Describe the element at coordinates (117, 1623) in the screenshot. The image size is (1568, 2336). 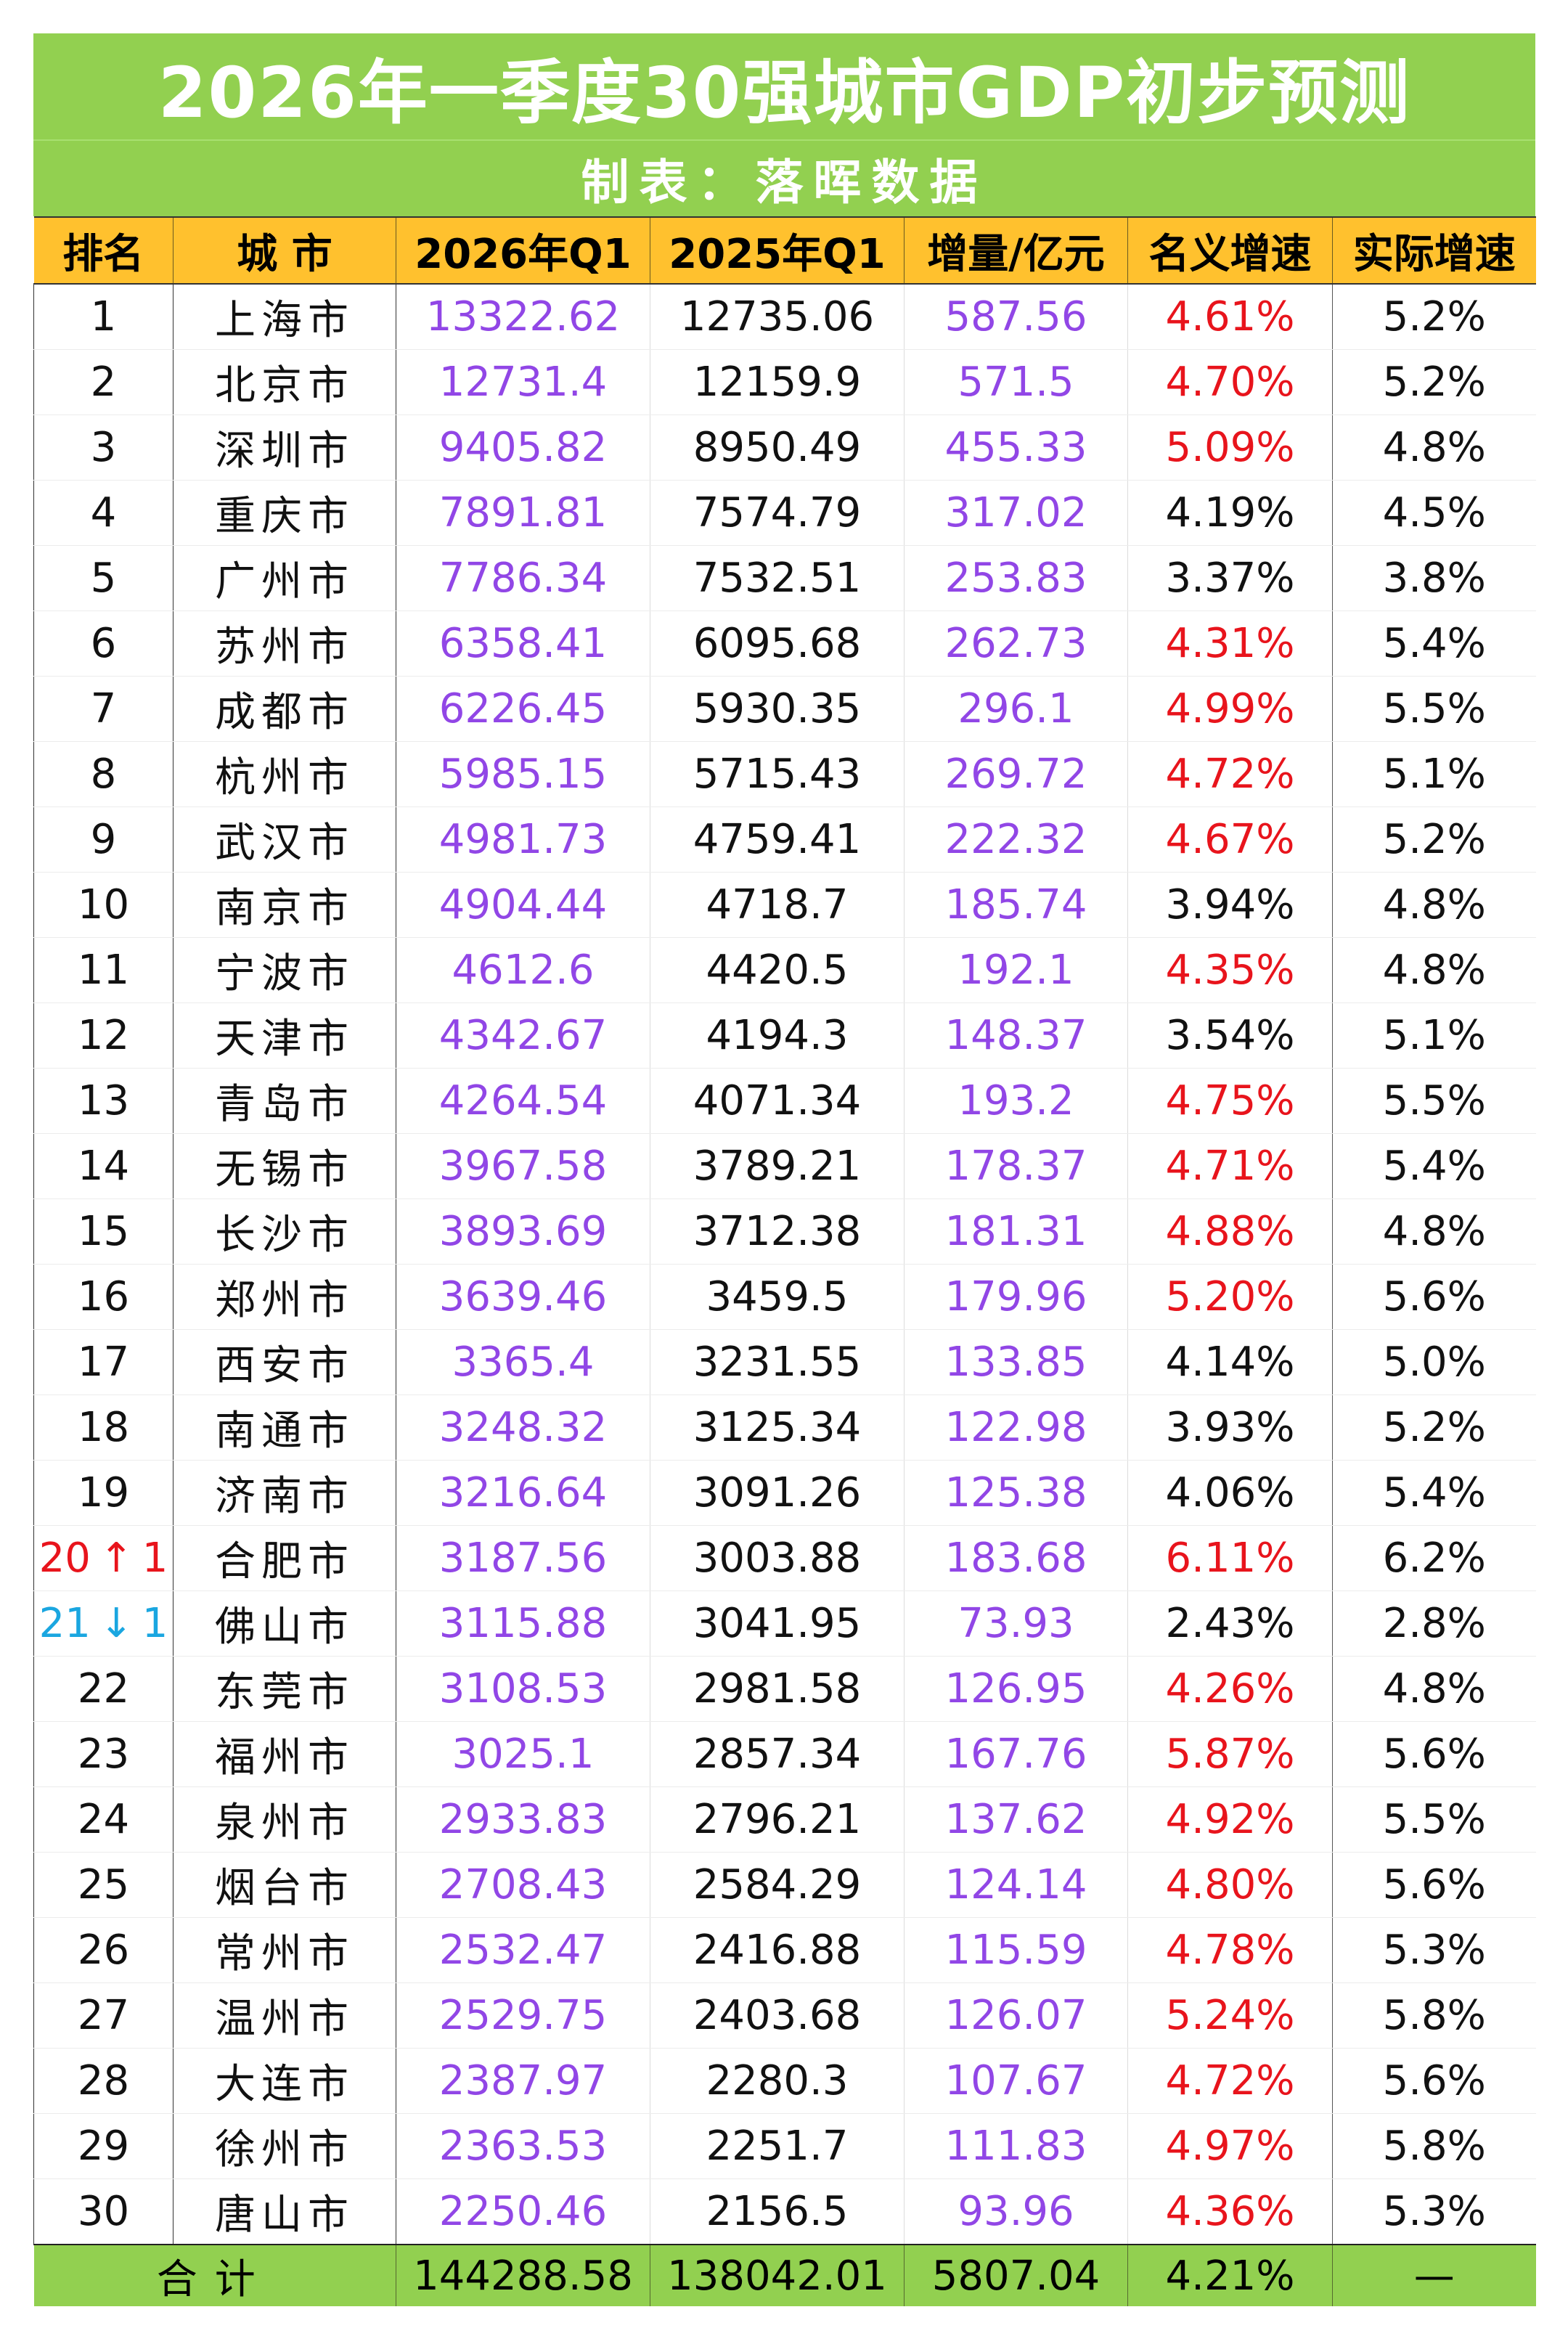
I see `arrow-down-icon: ↓` at that location.